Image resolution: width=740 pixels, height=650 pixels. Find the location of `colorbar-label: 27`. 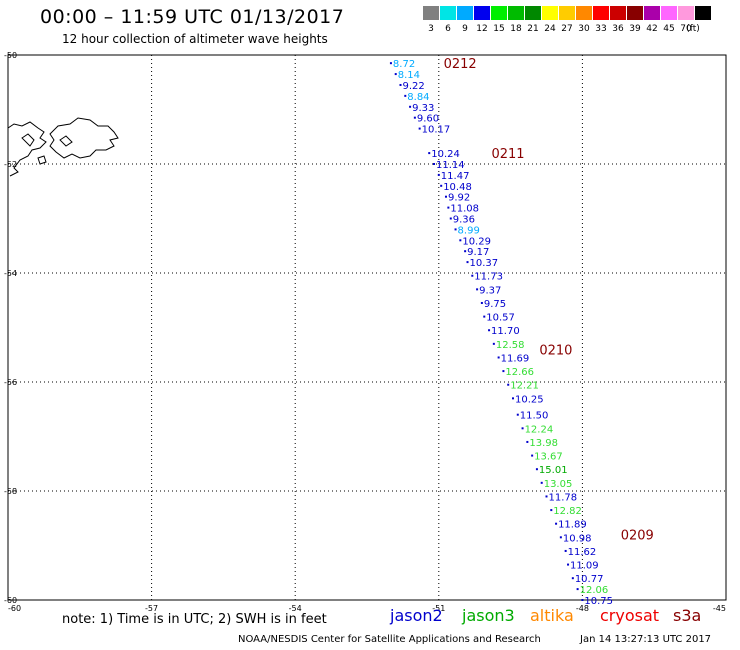

colorbar-label: 27 is located at coordinates (567, 29).